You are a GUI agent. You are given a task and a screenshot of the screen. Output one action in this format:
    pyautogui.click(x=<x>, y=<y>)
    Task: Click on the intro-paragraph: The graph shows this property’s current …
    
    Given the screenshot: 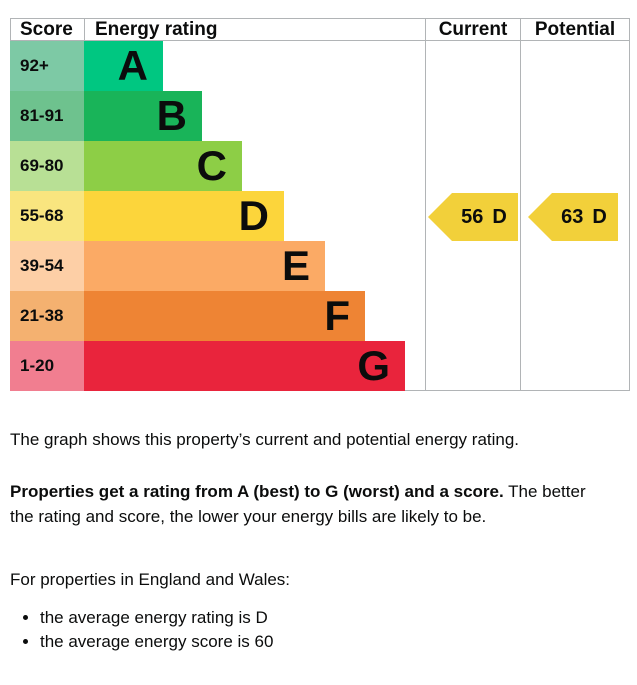 What is the action you would take?
    pyautogui.click(x=265, y=439)
    